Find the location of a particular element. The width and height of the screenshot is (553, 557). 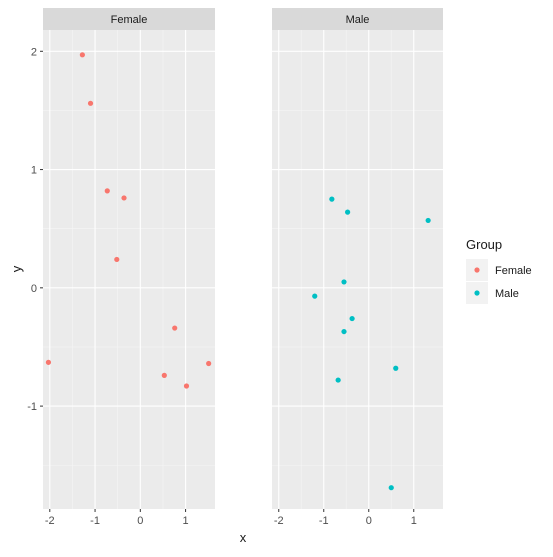

facet-strip-label: Male is located at coordinates (358, 20).